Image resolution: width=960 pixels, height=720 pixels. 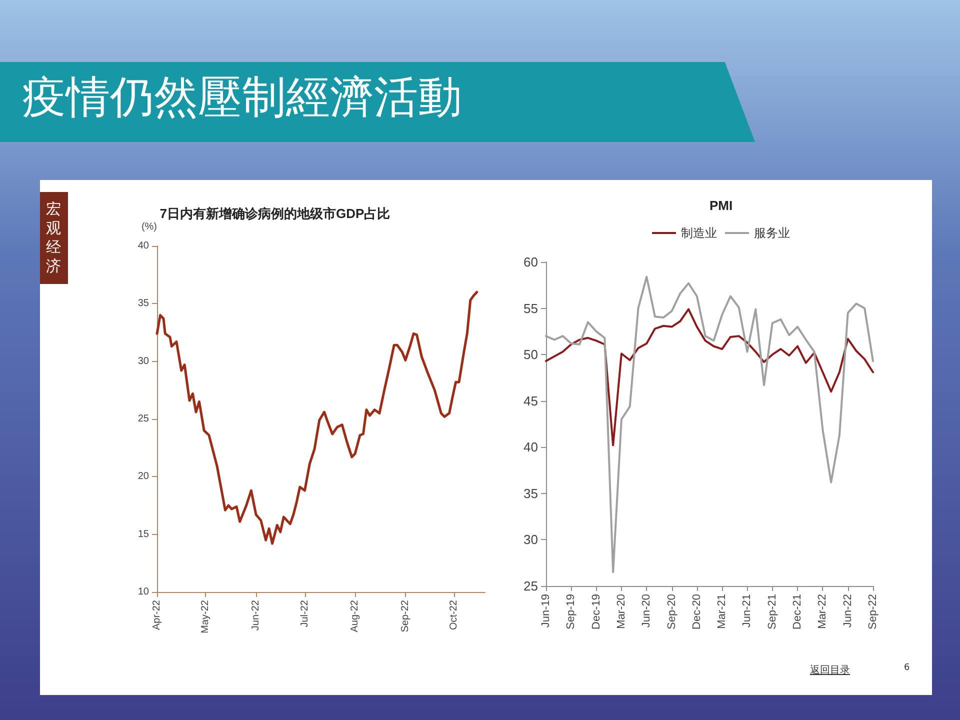 What do you see at coordinates (531, 262) in the screenshot?
I see `y-tick-label: 60` at bounding box center [531, 262].